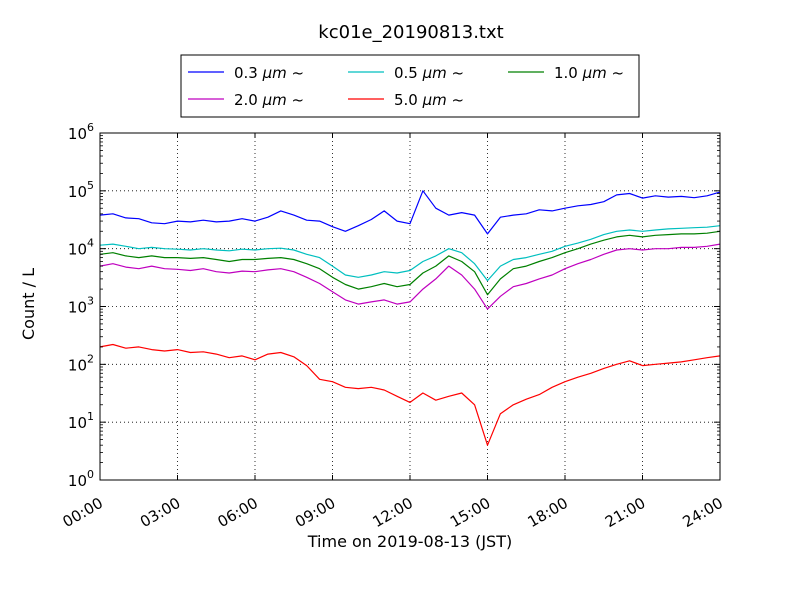 The height and width of the screenshot is (600, 800). Describe the element at coordinates (81, 479) in the screenshot. I see `y-tick-label: 10⁰` at that location.